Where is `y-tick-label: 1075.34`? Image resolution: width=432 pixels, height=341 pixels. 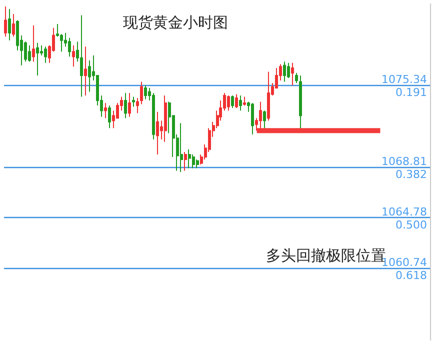 y-tick-label: 1075.34 is located at coordinates (404, 79).